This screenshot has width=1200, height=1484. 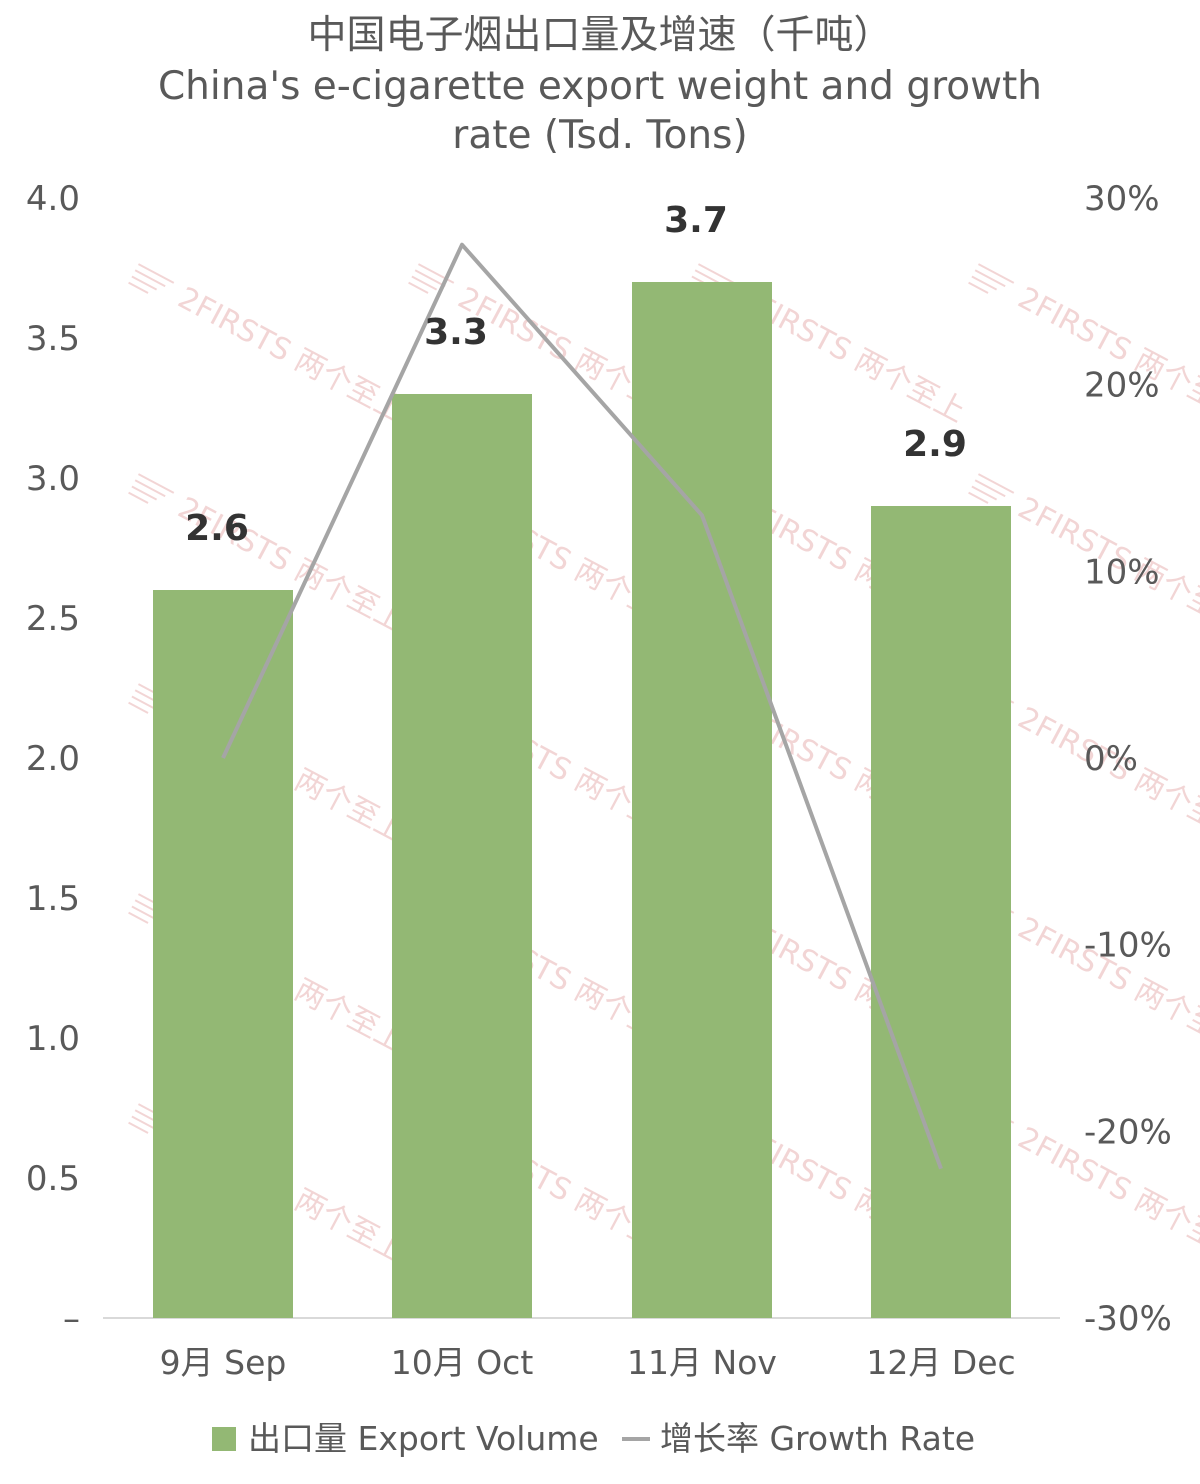 I want to click on x-tick-label: 9月 Sep, so click(x=223, y=1362).